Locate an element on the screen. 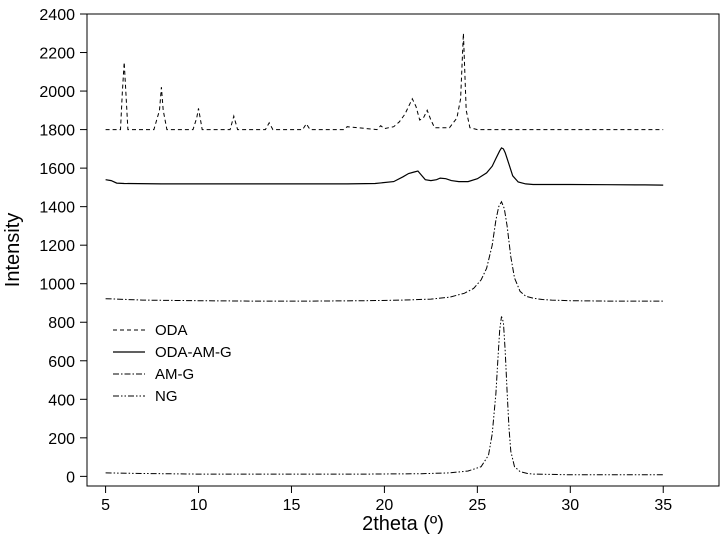 The height and width of the screenshot is (541, 720). x-tick-label: 10 is located at coordinates (199, 505).